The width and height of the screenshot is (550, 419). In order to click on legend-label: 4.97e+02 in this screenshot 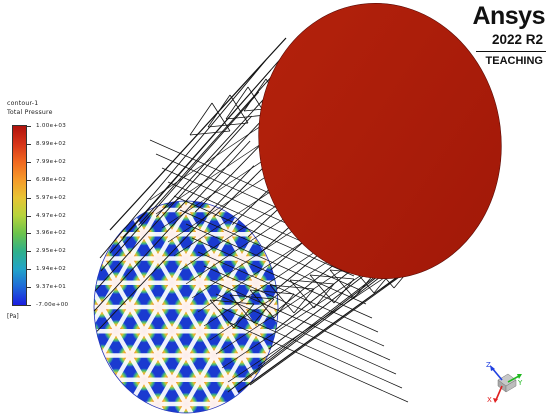, I will do `click(51, 215)`.